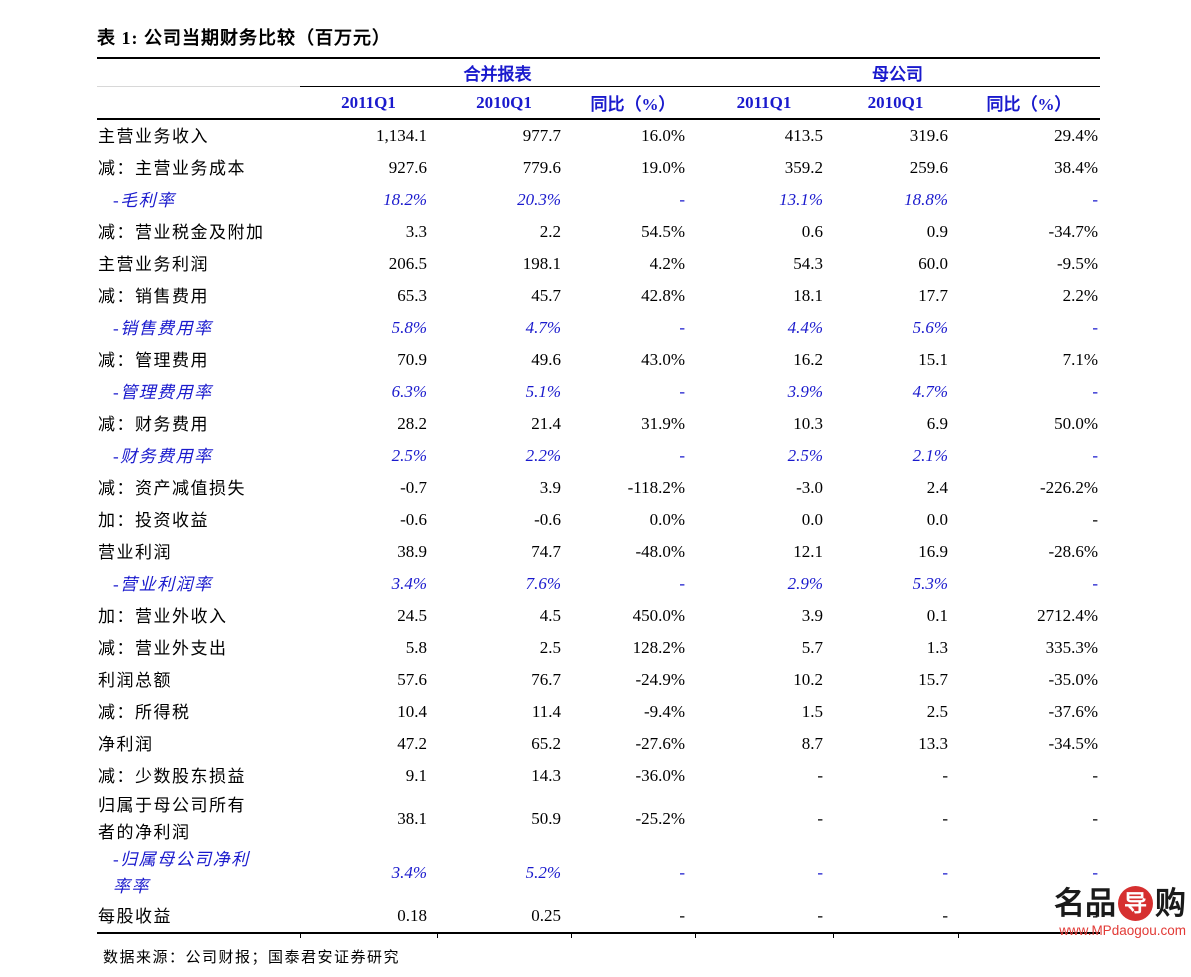  What do you see at coordinates (153, 424) in the screenshot?
I see `row-label: 减：财务费用` at bounding box center [153, 424].